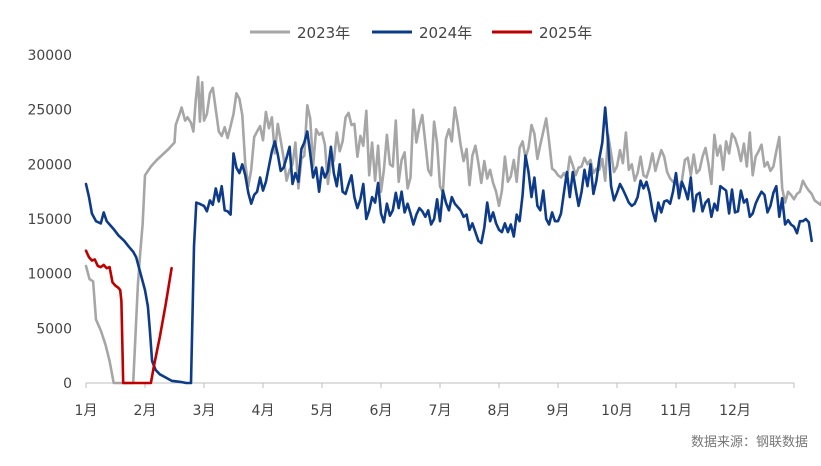  I want to click on x-tick-label: 3月, so click(204, 411).